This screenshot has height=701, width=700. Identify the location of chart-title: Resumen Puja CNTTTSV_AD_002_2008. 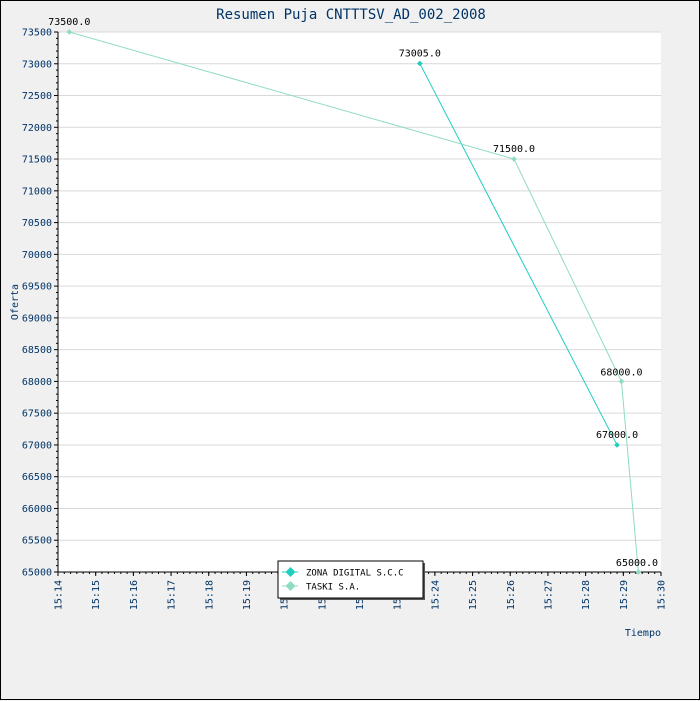
(351, 15).